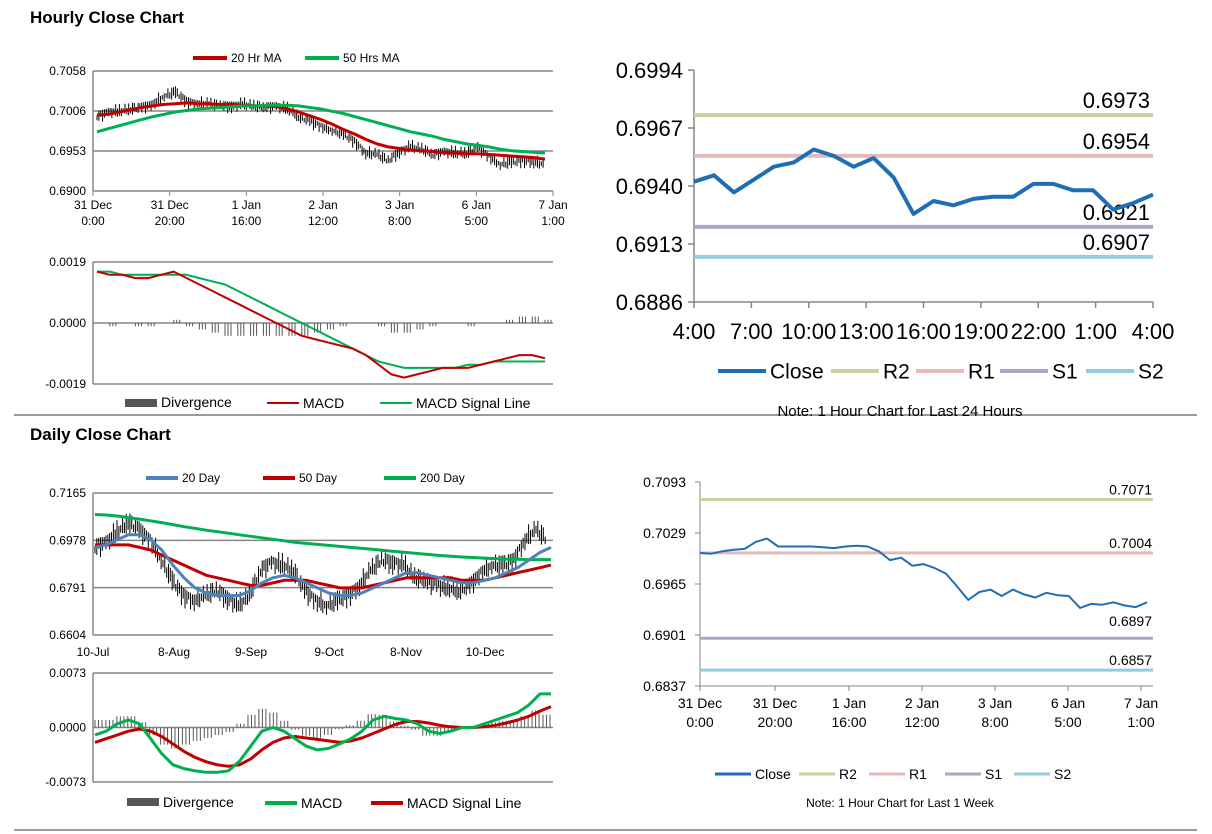 This screenshot has width=1212, height=834. What do you see at coordinates (1038, 331) in the screenshot?
I see `x-tick-label: 22:00` at bounding box center [1038, 331].